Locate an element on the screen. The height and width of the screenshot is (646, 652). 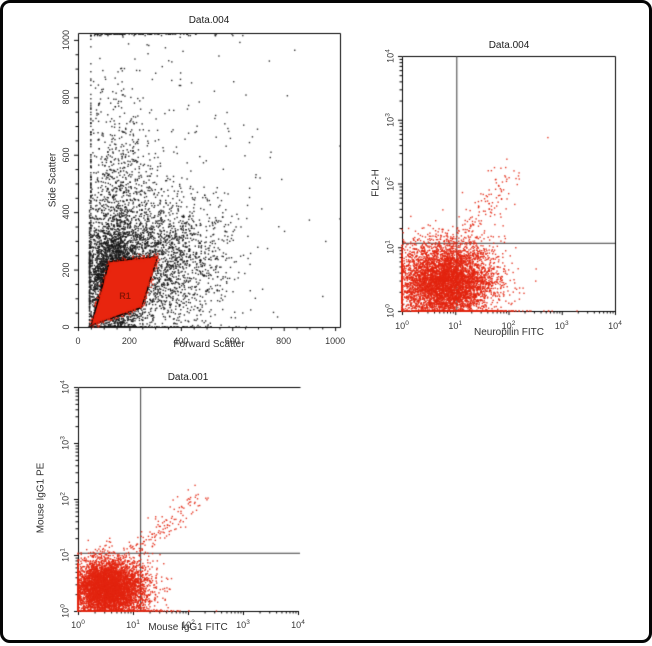
plot-title: Data.001 is located at coordinates (188, 377).